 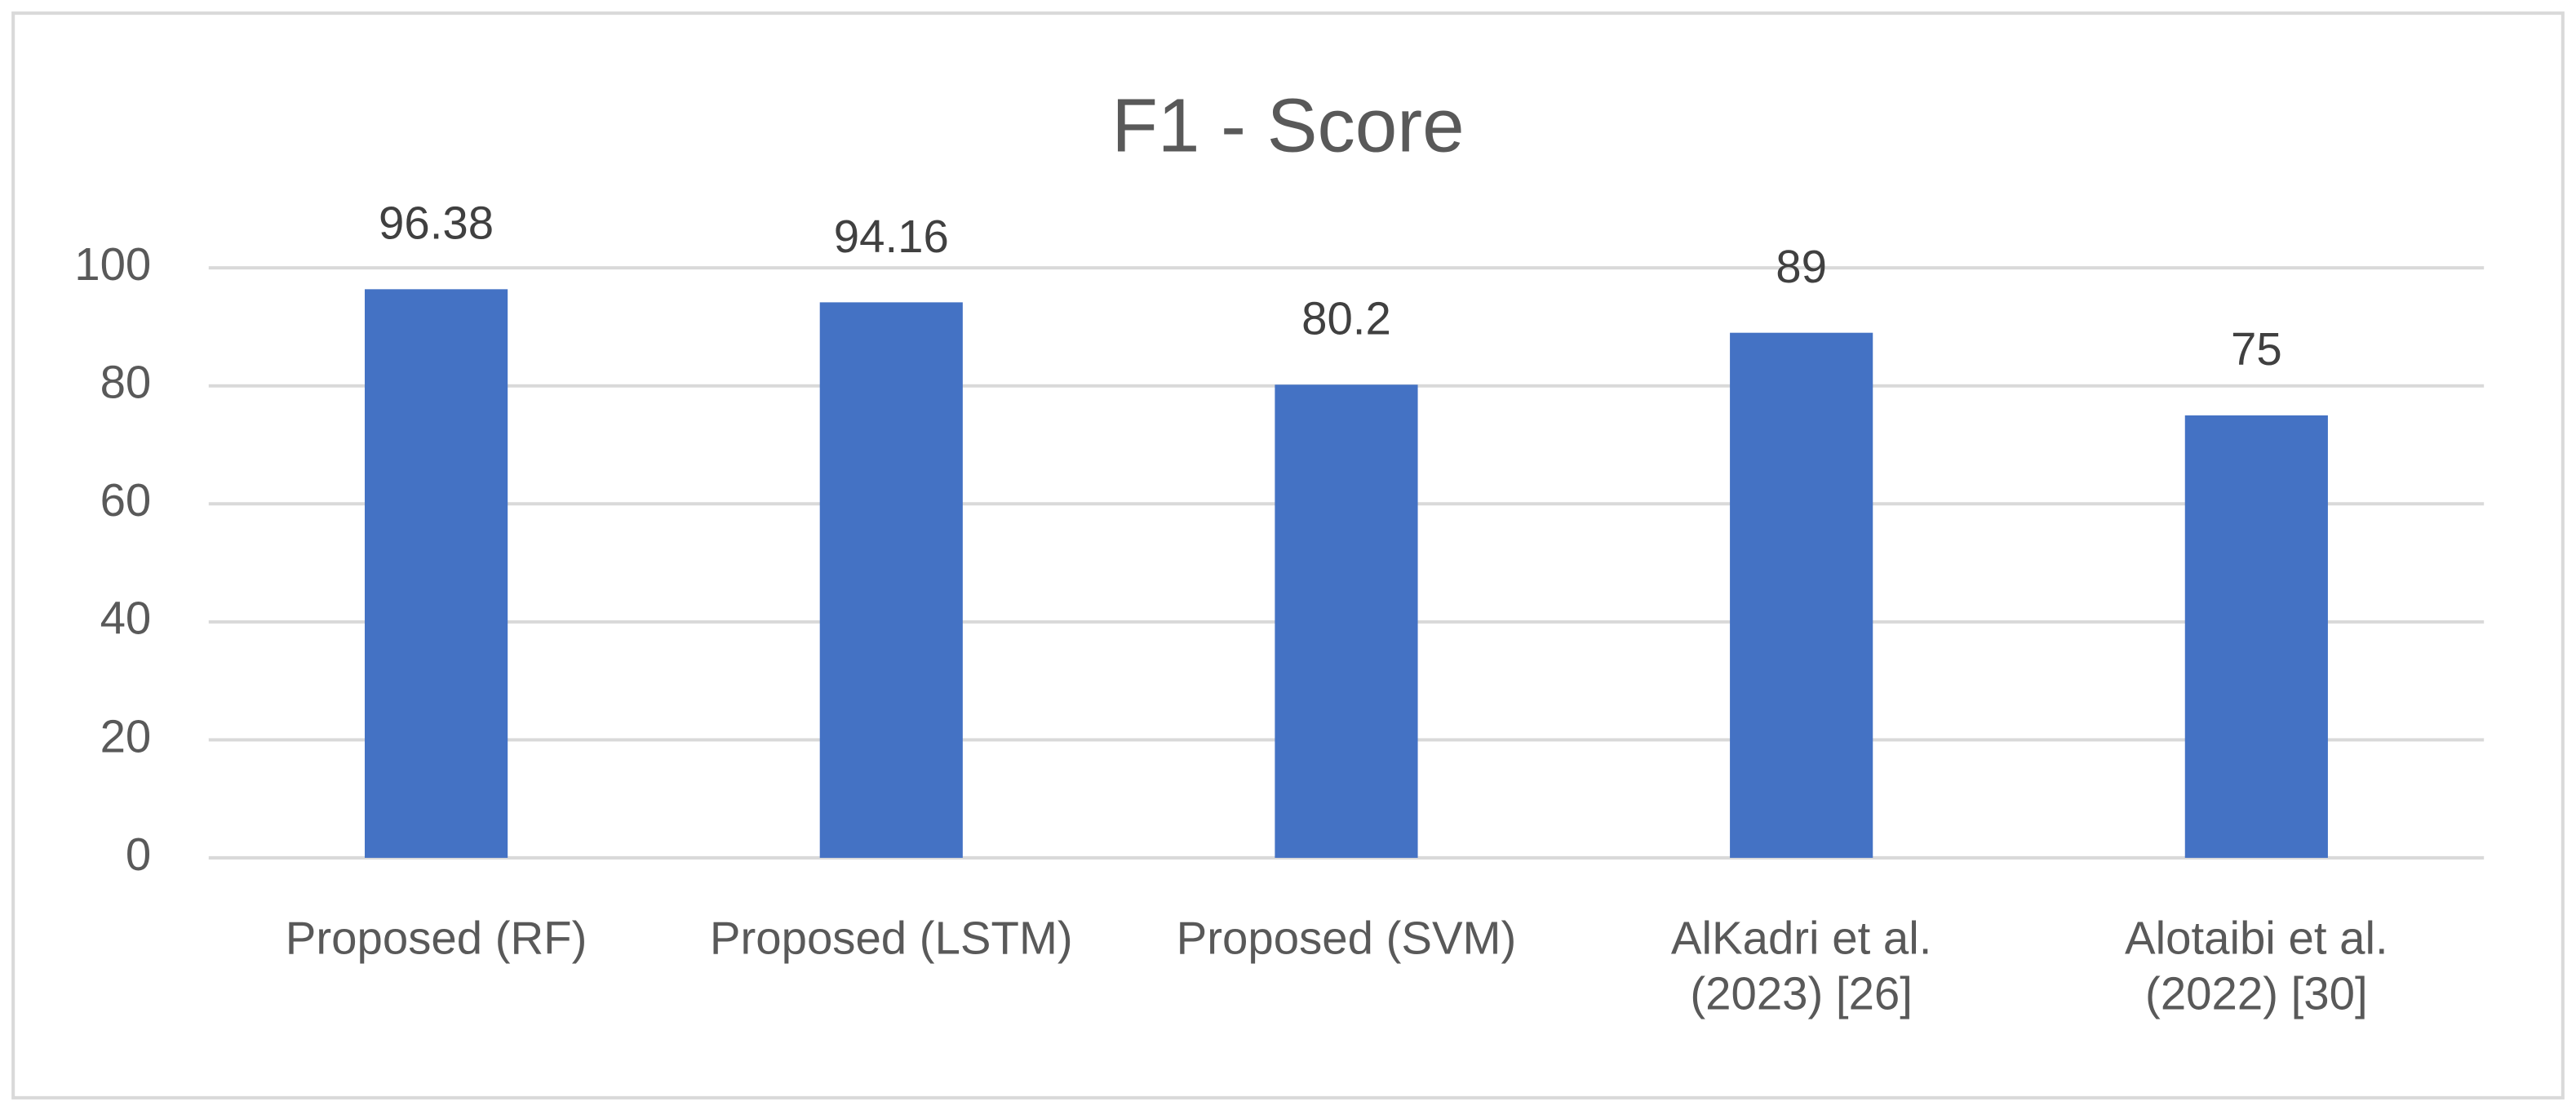 I want to click on x-tick-label: Alotaibi et al. (2022) [30], so click(x=2256, y=966).